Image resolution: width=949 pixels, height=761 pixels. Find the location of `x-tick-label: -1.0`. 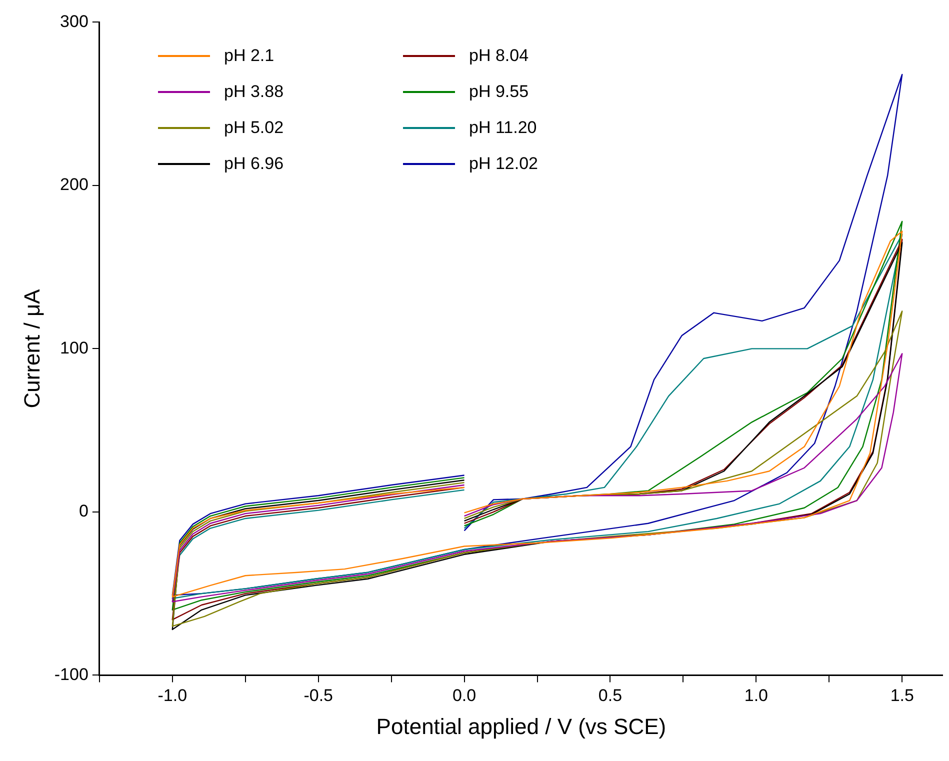

x-tick-label: -1.0 is located at coordinates (173, 696).